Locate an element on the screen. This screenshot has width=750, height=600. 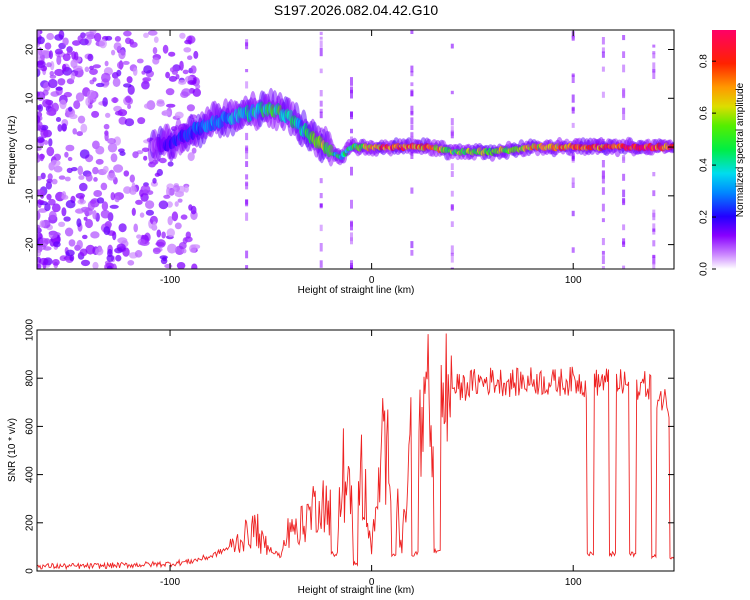
heatmap-x-label: Height of straight line (km) is located at coordinates (356, 290).